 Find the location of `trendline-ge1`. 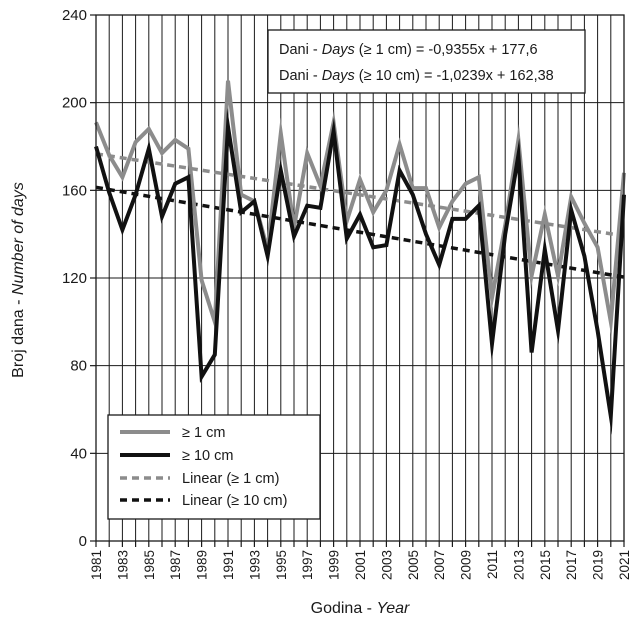

trendline-ge1 is located at coordinates (360, 195).